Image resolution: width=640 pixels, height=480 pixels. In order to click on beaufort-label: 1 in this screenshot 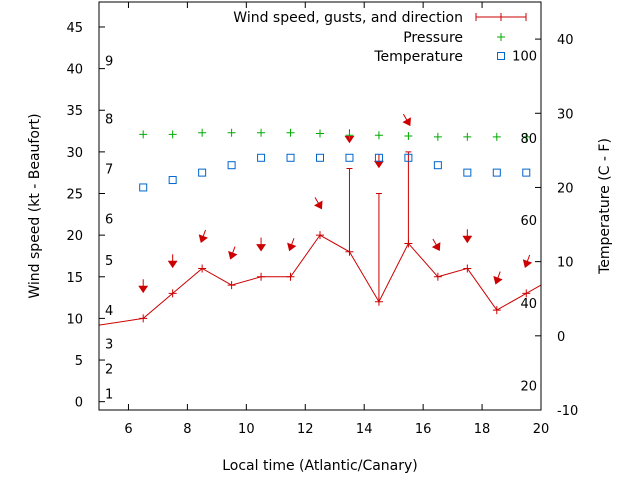, I will do `click(109, 394)`.